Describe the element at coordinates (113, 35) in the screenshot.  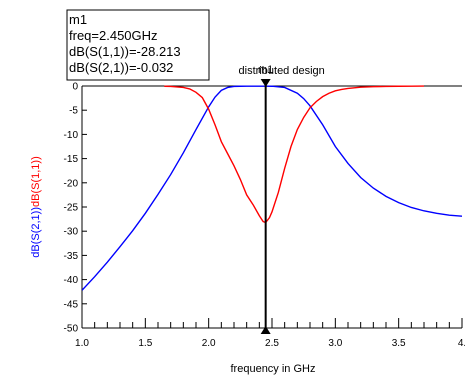
I see `marker-readout-line: freq=2.450GHz` at that location.